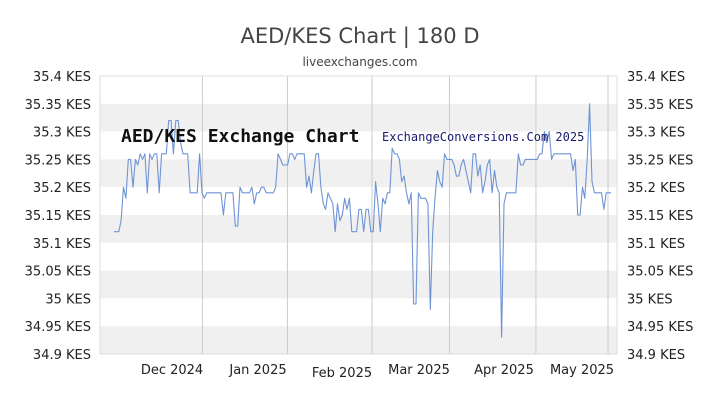  Describe the element at coordinates (68, 299) in the screenshot. I see `y-tick-label-left: 35 KES` at that location.